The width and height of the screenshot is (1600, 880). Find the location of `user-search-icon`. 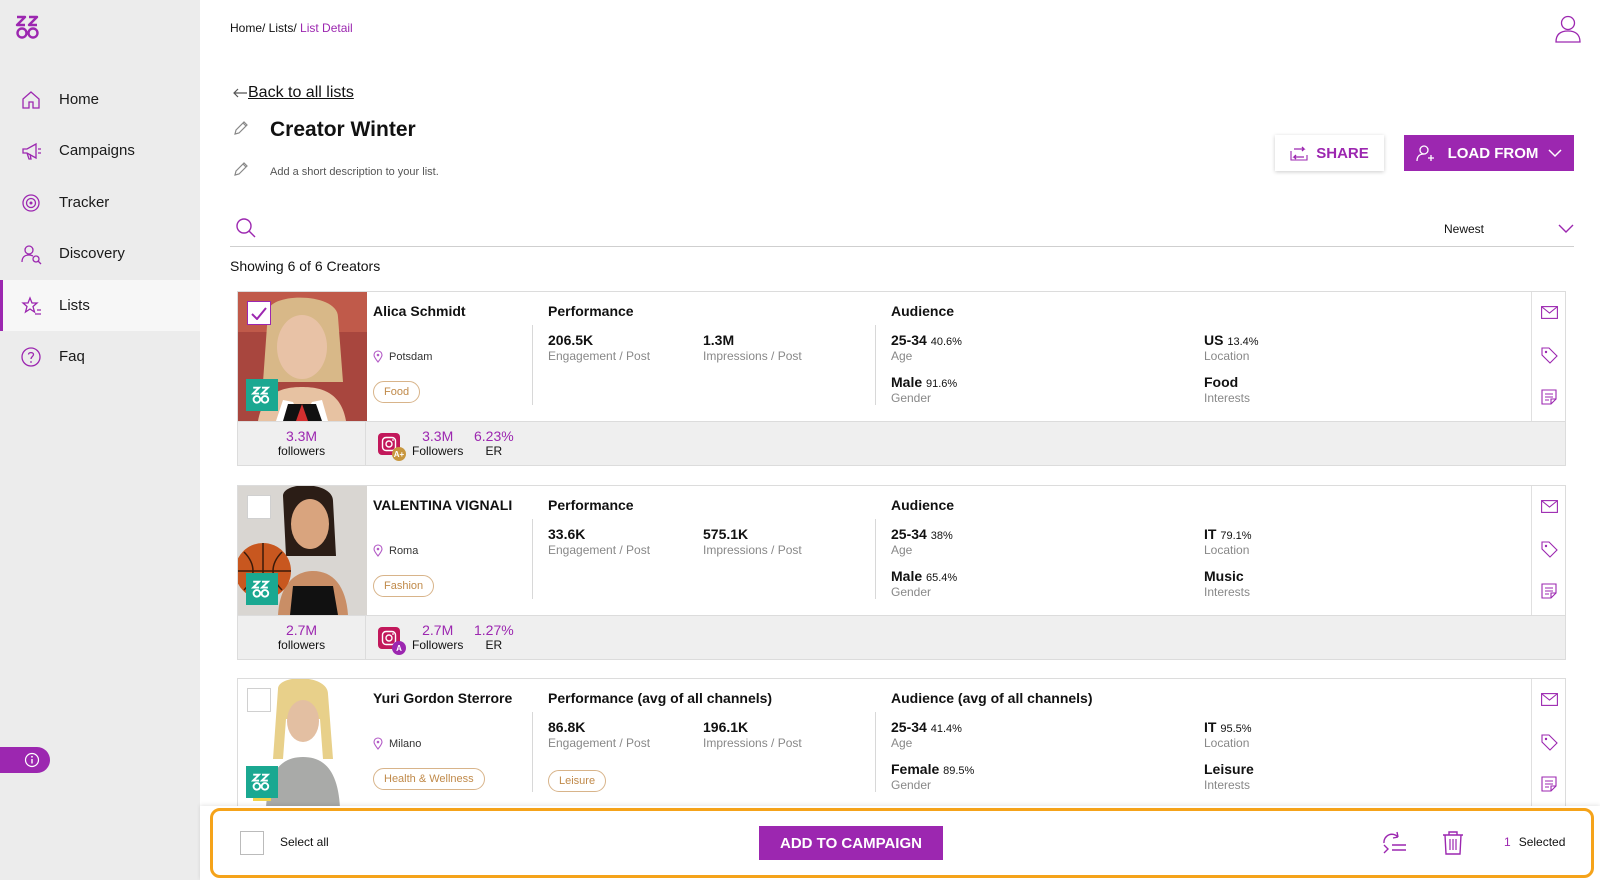

user-search-icon is located at coordinates (31, 254).